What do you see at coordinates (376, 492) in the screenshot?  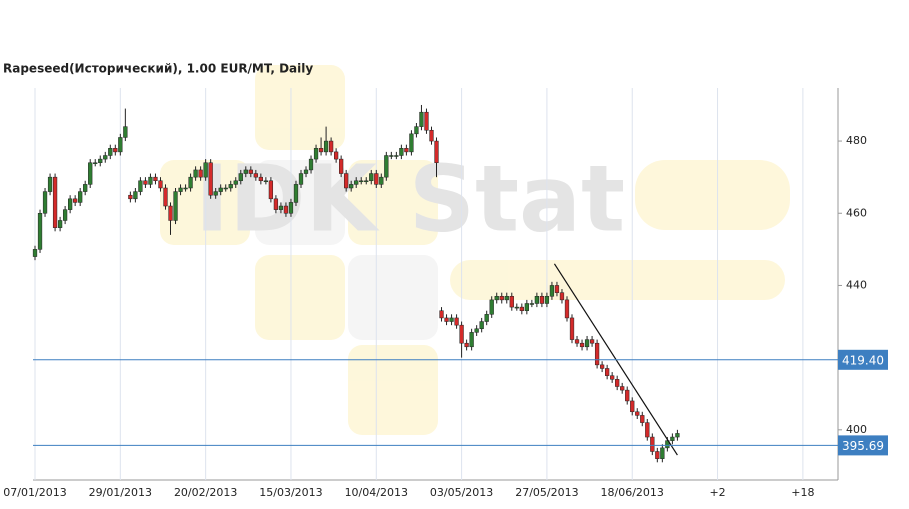 I see `x-tick-label: 10/04/2013` at bounding box center [376, 492].